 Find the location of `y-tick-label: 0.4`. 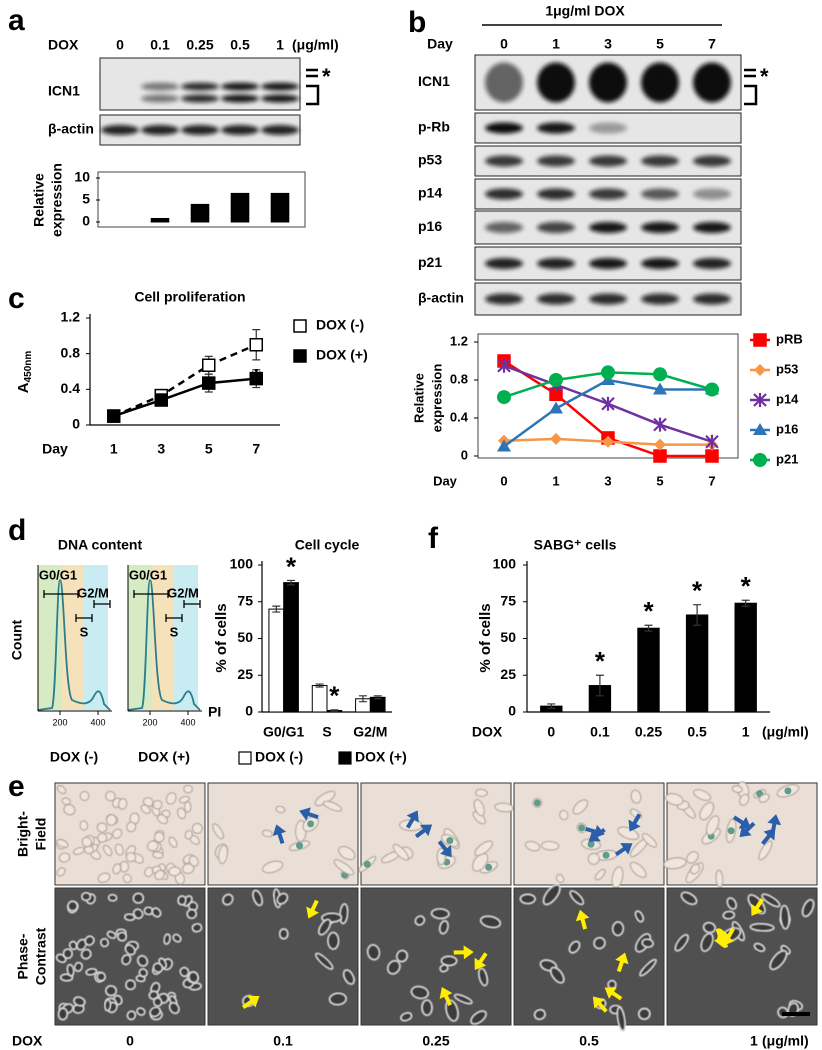

y-tick-label: 0.4 is located at coordinates (71, 388).